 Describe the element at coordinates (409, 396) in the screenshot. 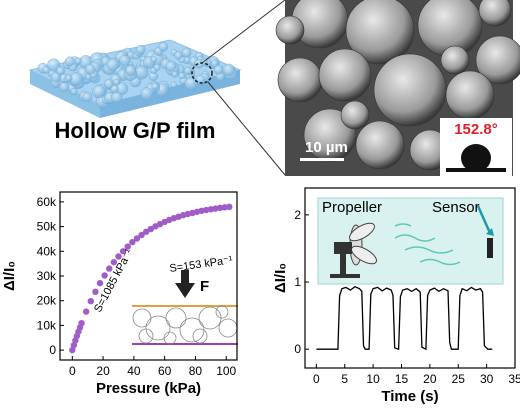

I see `x-axis-label: Time (s)` at that location.